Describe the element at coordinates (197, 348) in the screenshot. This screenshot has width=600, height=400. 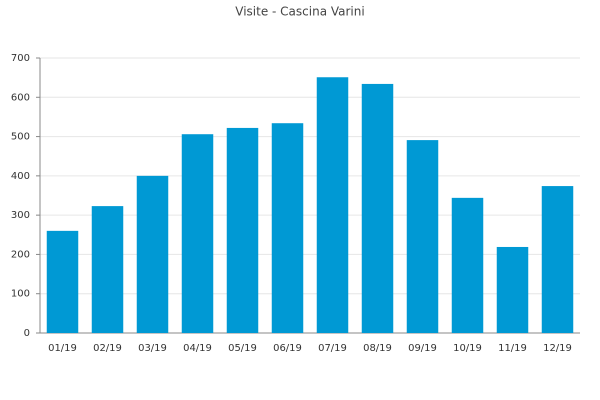
I see `x-tick-label: 04/19` at that location.